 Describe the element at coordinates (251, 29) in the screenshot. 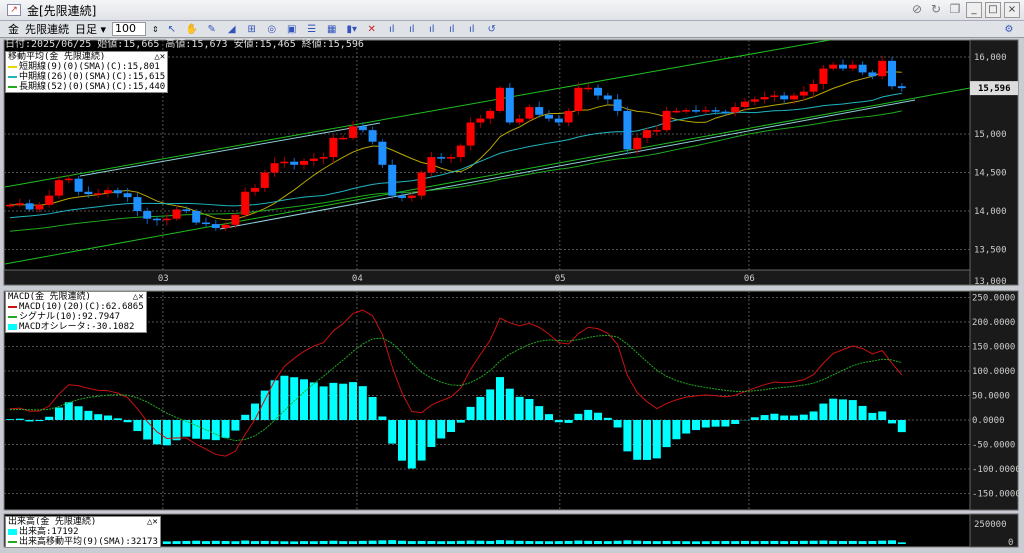

I see `crosshair-icon: ⊞` at that location.